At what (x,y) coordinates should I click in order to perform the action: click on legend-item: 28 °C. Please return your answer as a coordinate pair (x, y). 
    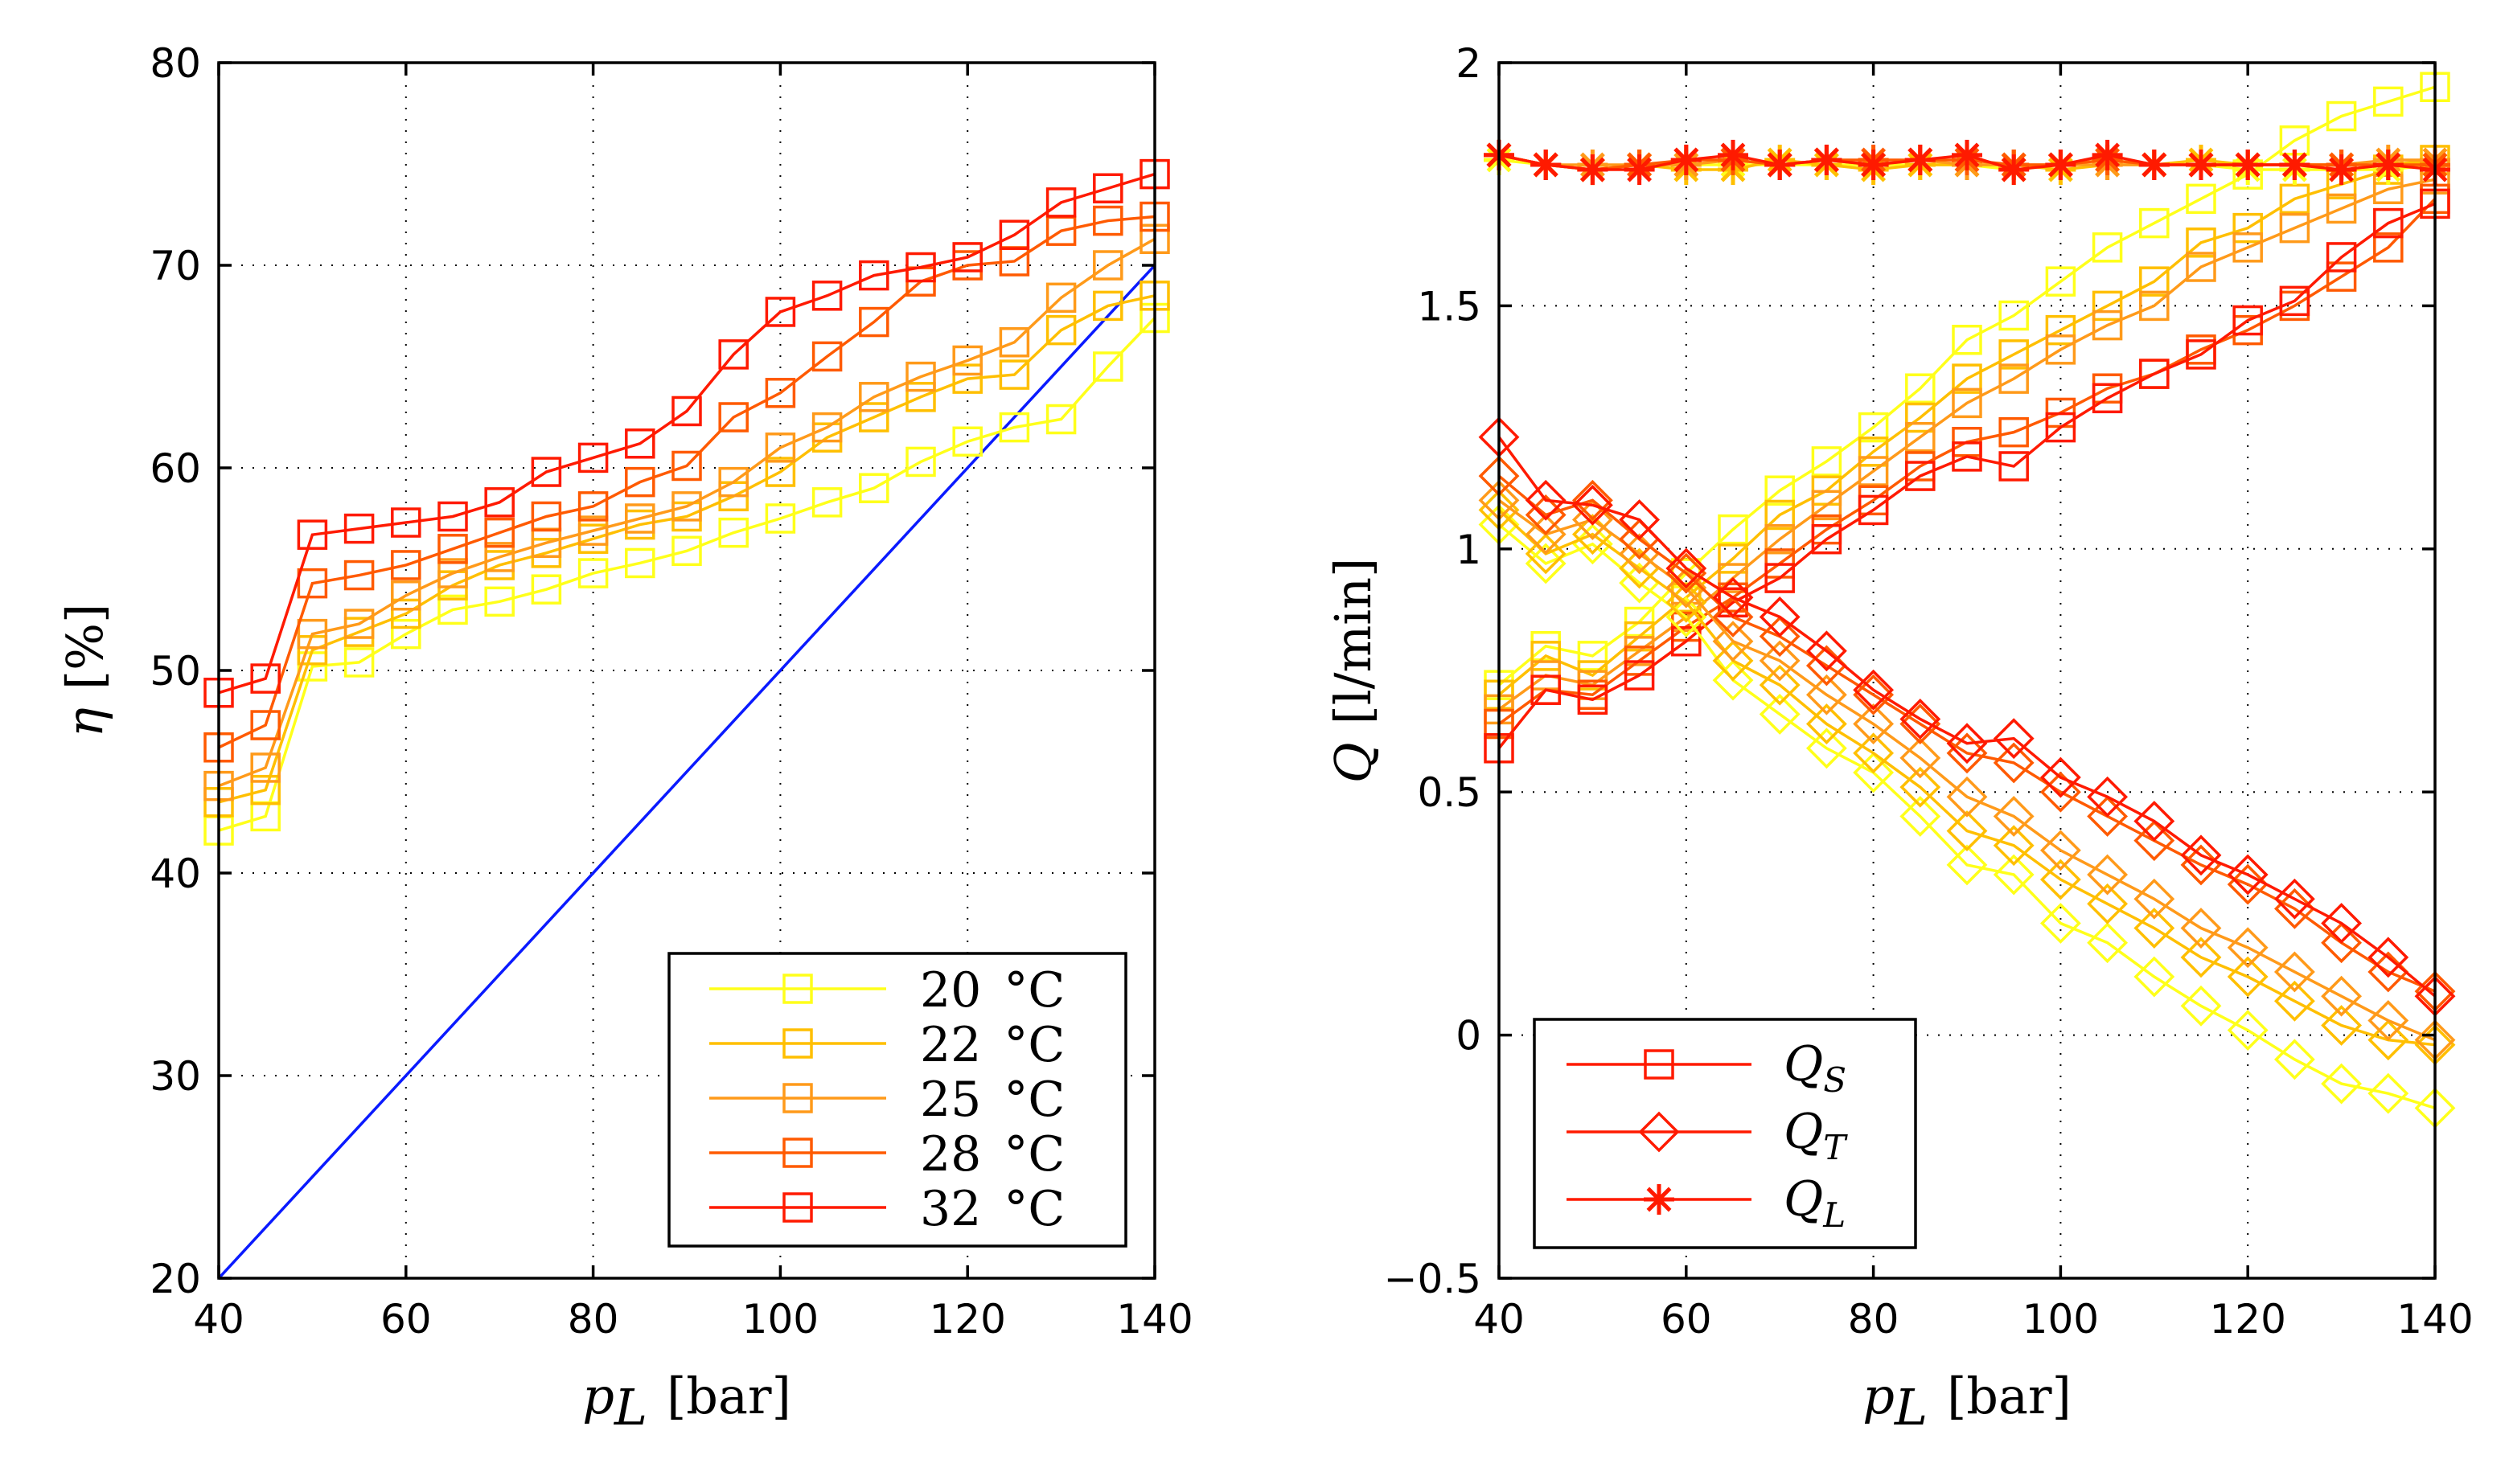
    Looking at the image, I should click on (887, 1155).